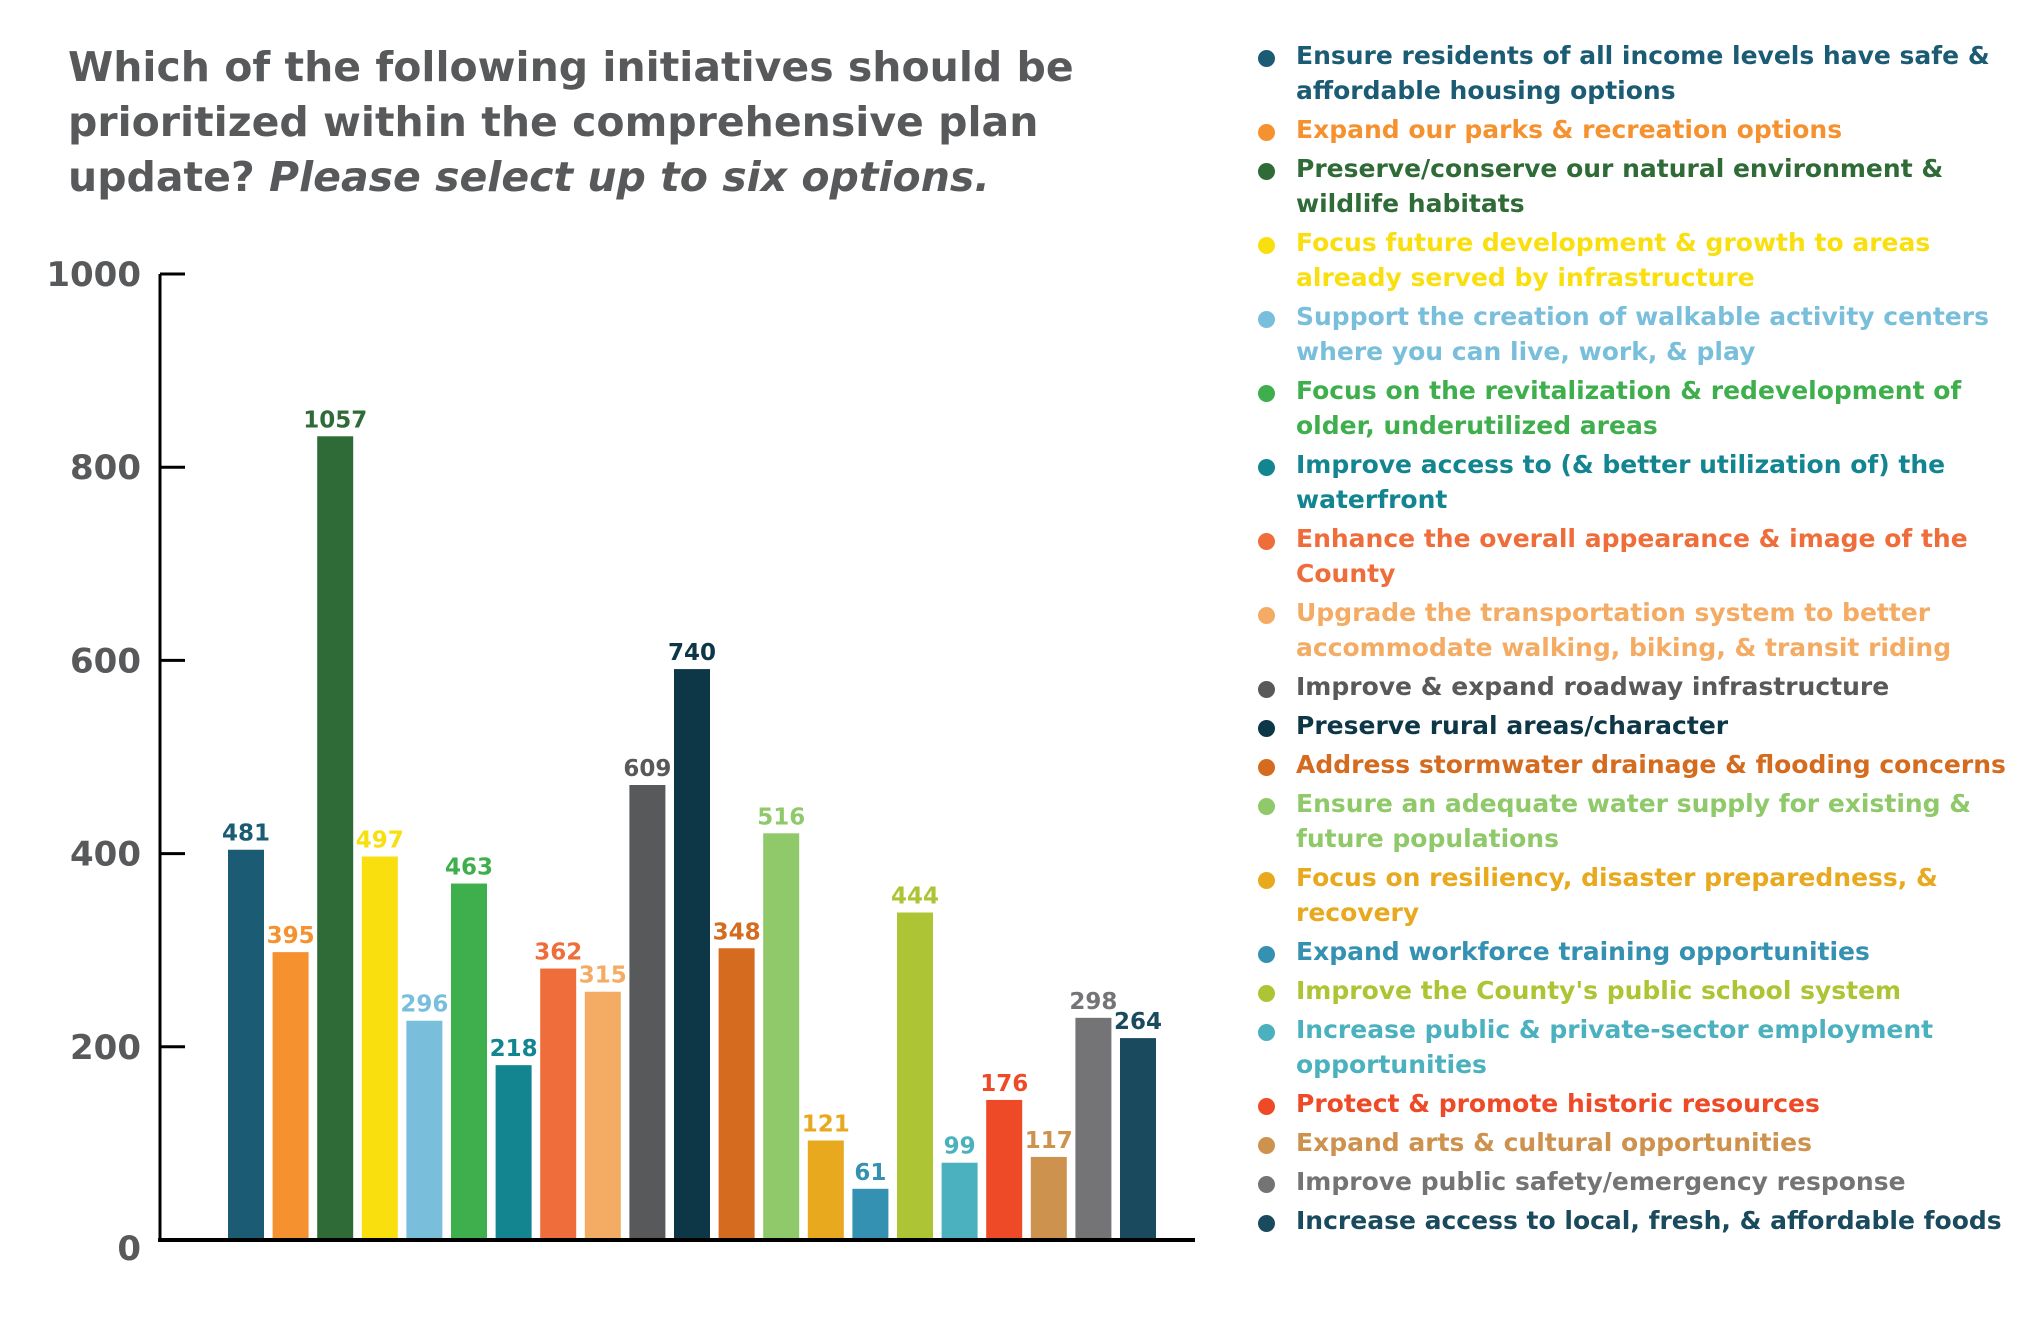  What do you see at coordinates (1643, 725) in the screenshot?
I see `legend-item: Preserve rural areas/character` at bounding box center [1643, 725].